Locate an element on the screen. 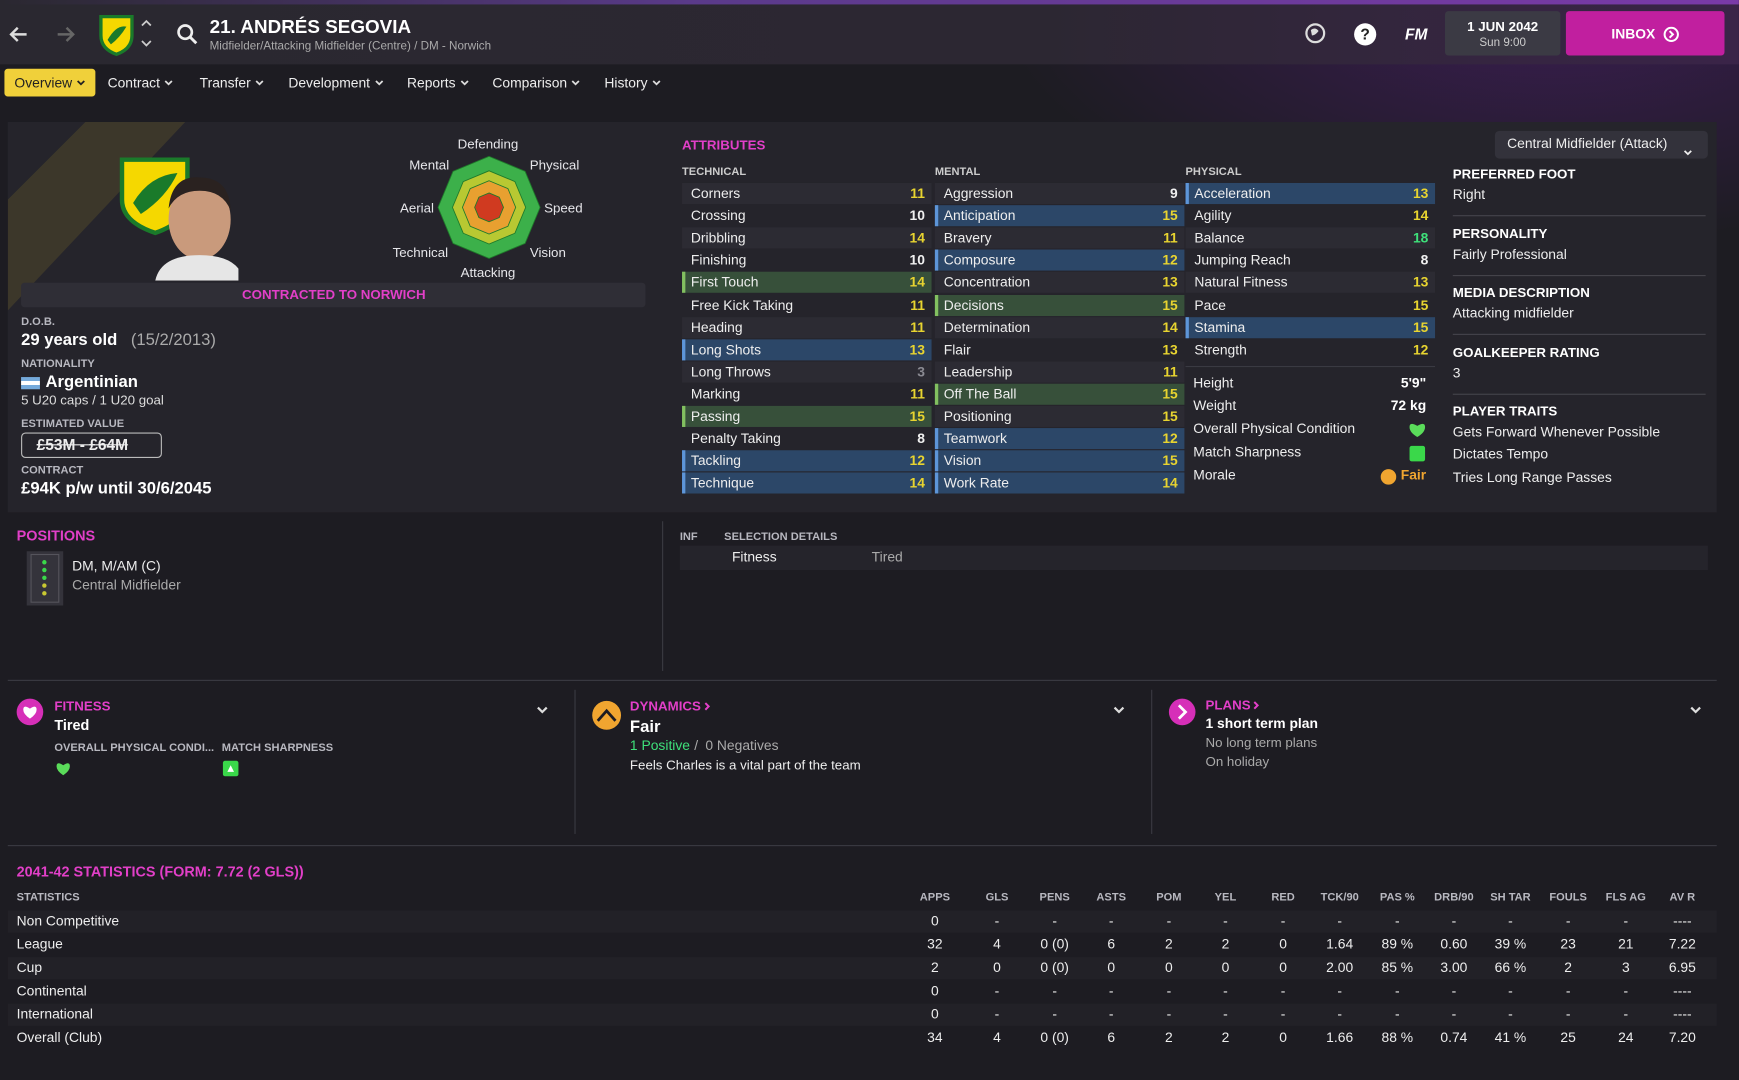  forward-arrow is located at coordinates (66, 34).